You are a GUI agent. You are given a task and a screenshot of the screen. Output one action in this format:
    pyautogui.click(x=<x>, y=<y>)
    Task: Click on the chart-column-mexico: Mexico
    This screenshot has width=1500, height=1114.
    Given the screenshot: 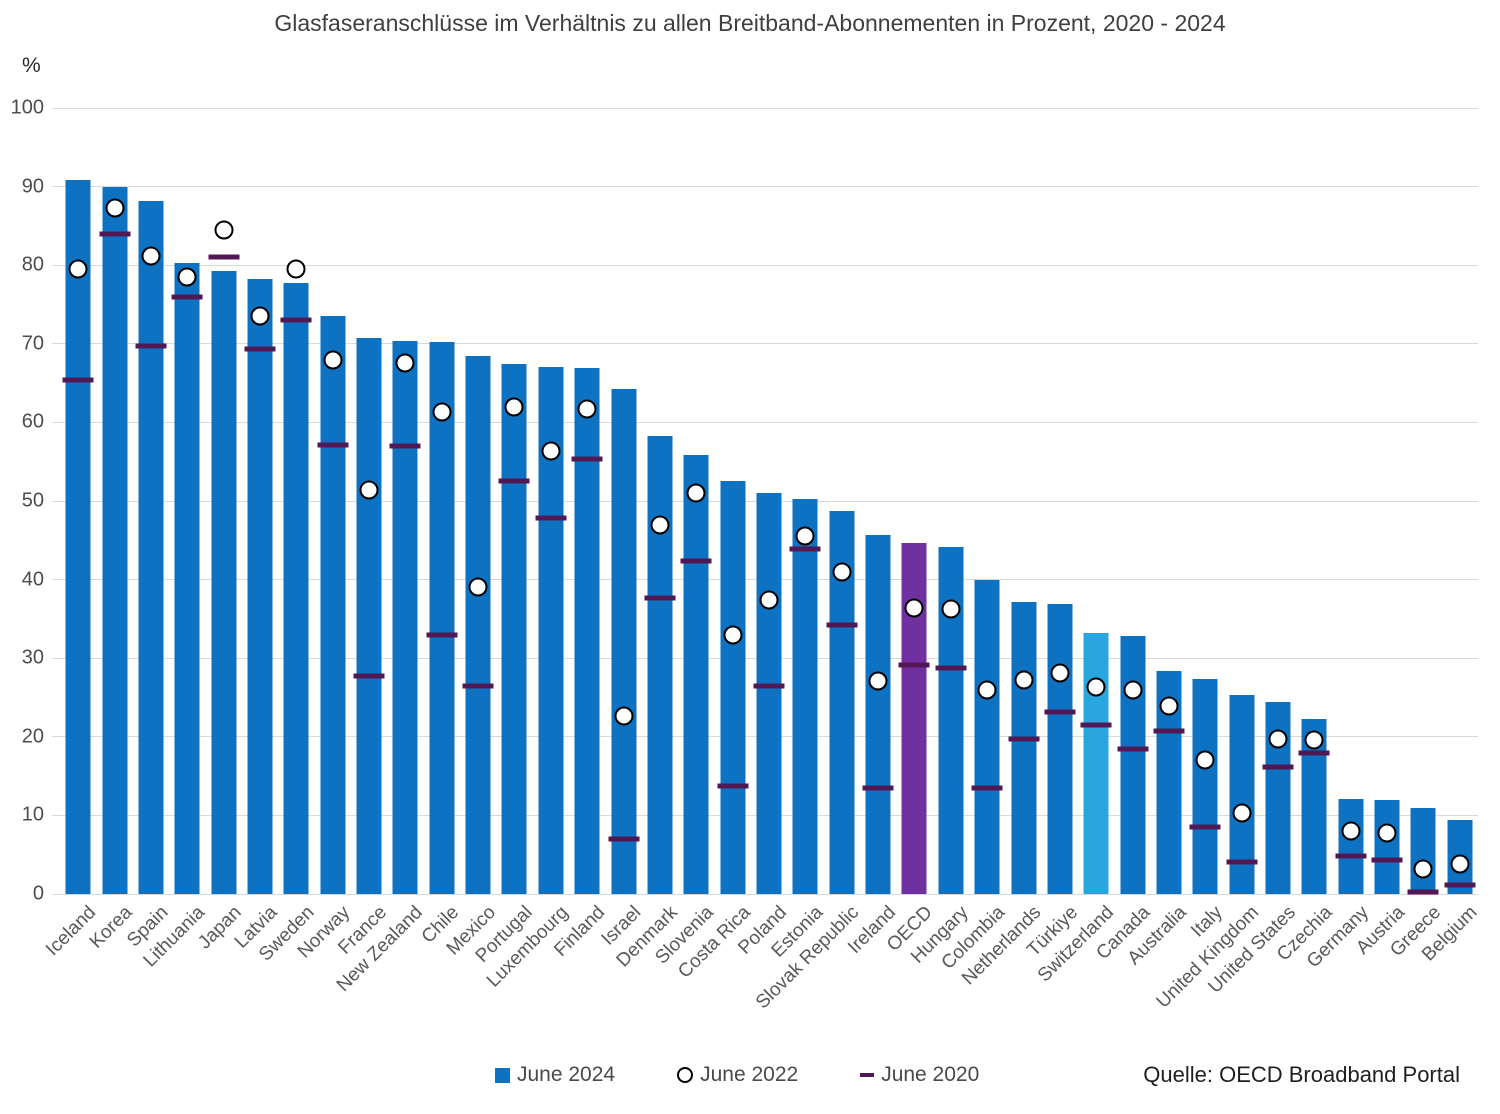 What is the action you would take?
    pyautogui.click(x=471, y=533)
    